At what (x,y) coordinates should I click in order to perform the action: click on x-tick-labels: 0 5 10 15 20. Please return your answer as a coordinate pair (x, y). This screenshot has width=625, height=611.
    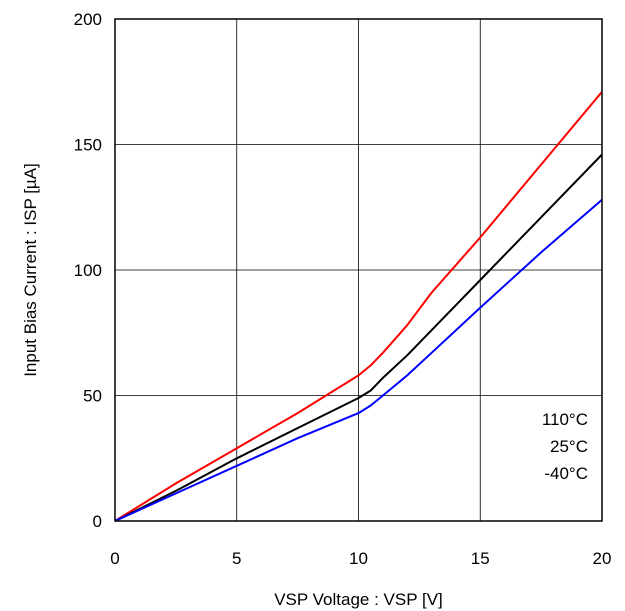
    Looking at the image, I should click on (360, 558).